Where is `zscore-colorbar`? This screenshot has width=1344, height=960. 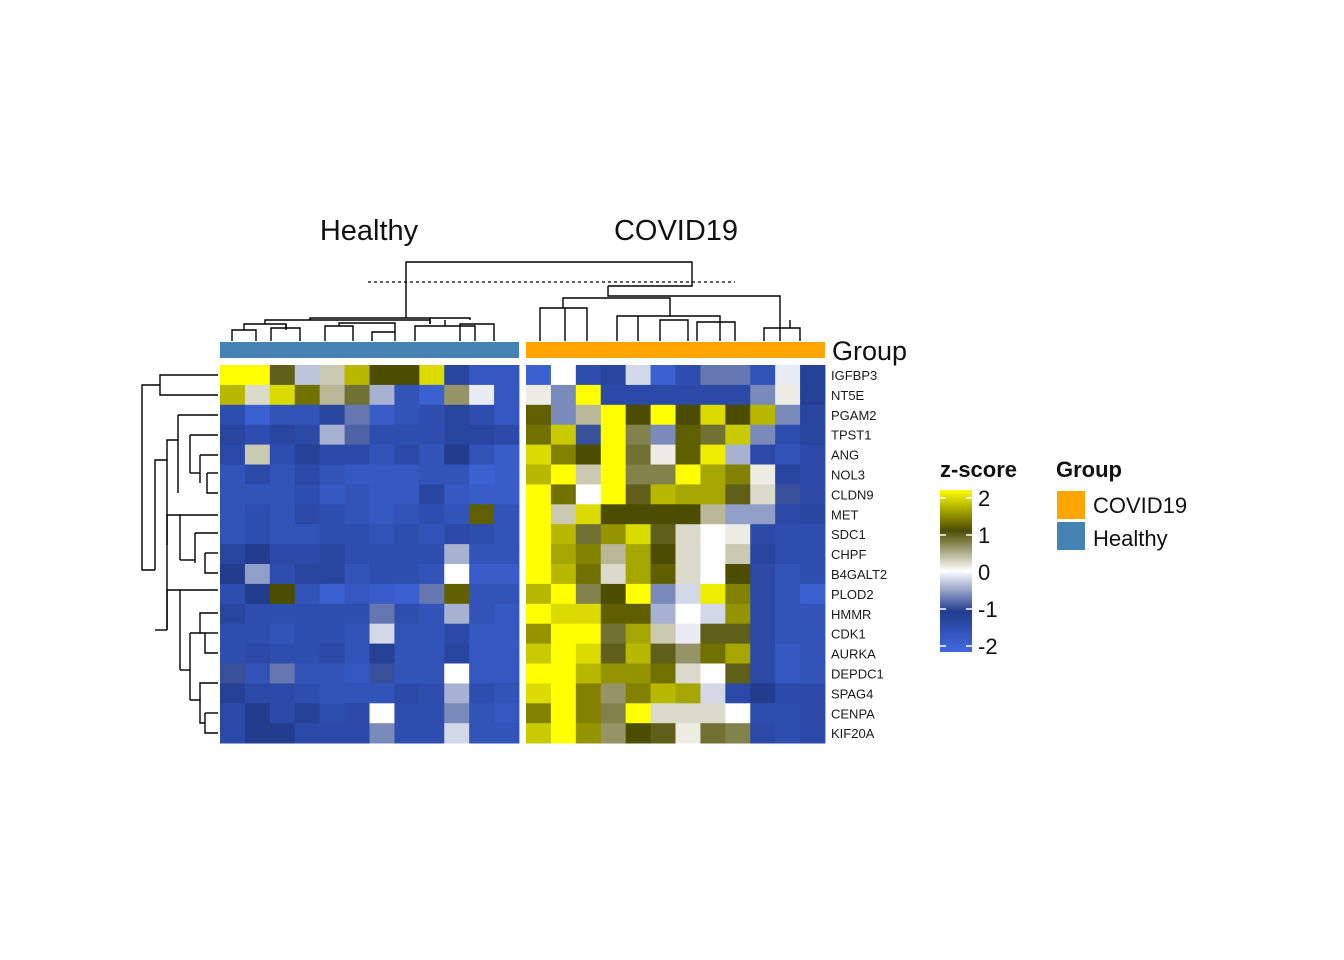
zscore-colorbar is located at coordinates (956, 571).